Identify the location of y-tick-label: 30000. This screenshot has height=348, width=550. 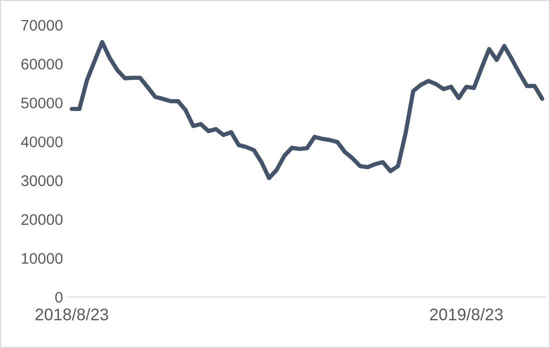
(42, 180).